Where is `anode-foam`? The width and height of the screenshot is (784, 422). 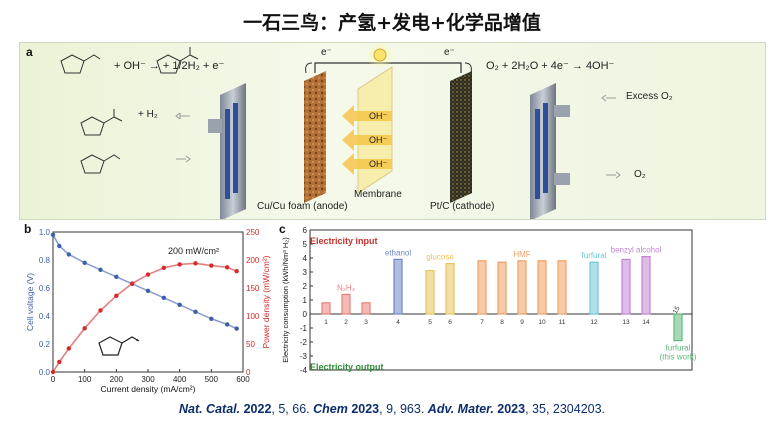 anode-foam is located at coordinates (315, 137).